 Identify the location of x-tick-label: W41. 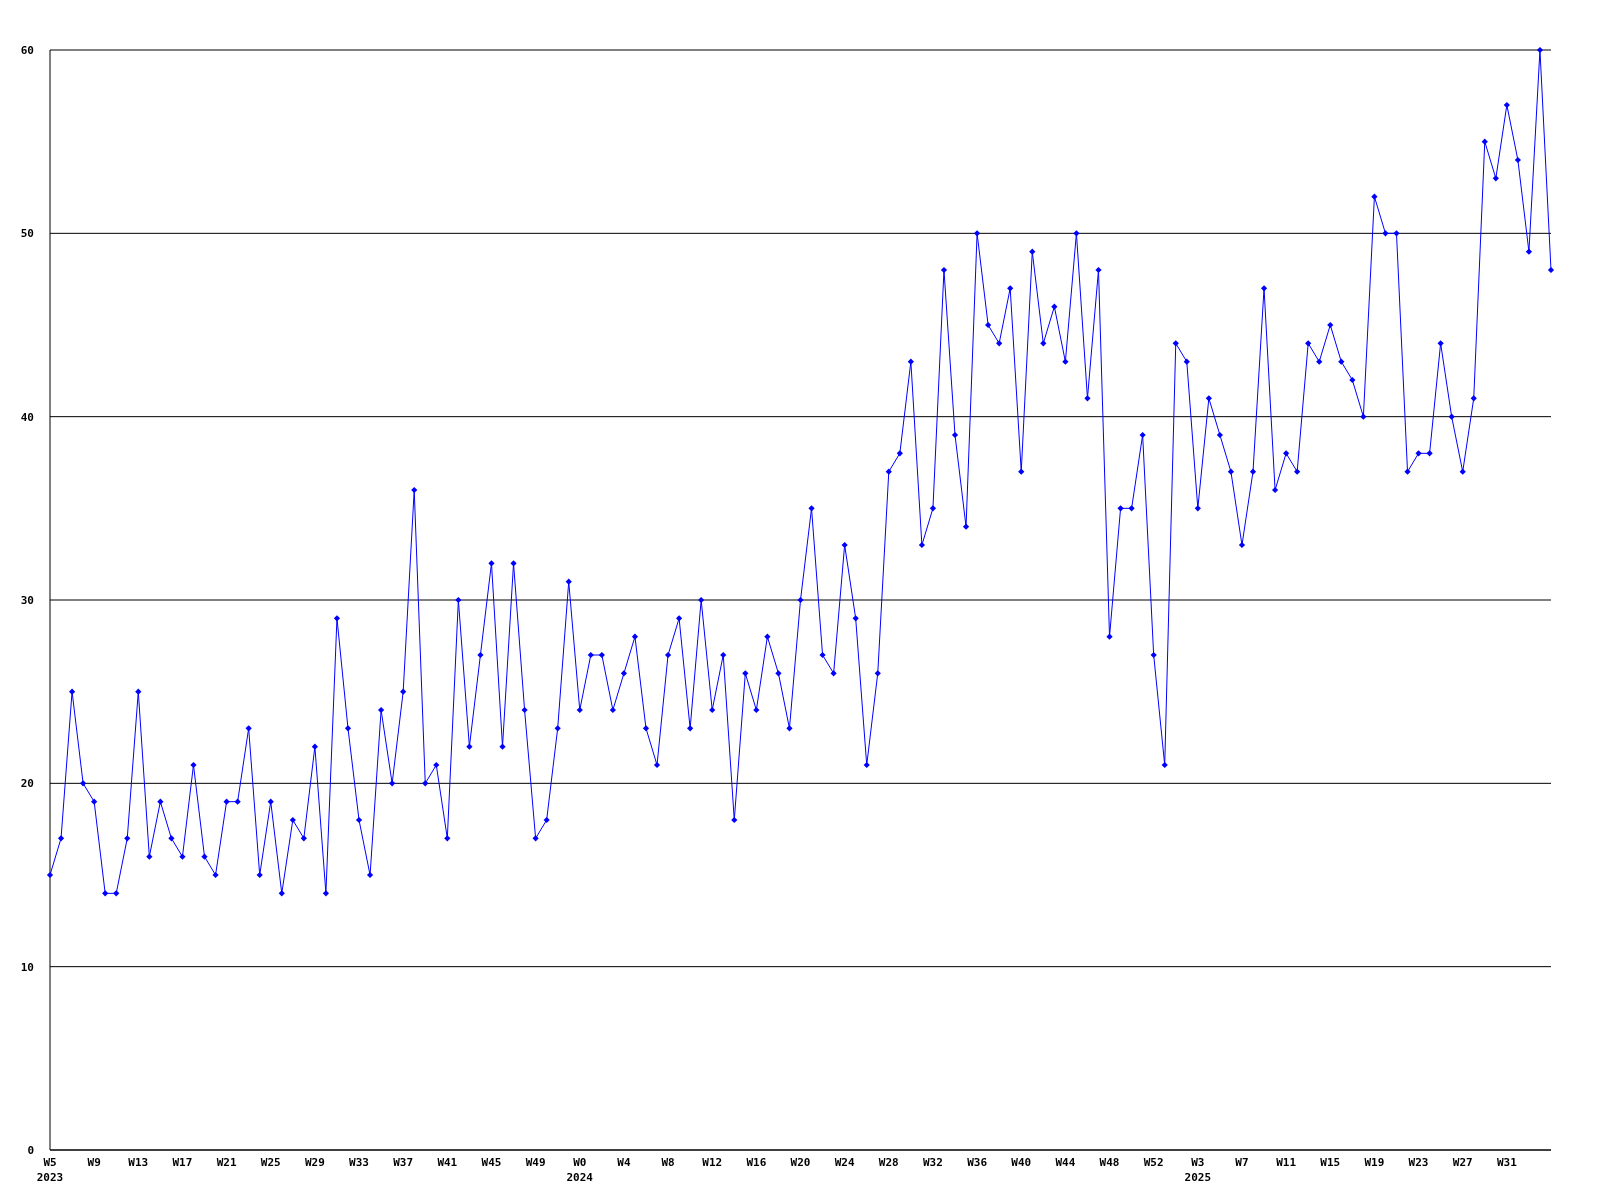
(447, 1162).